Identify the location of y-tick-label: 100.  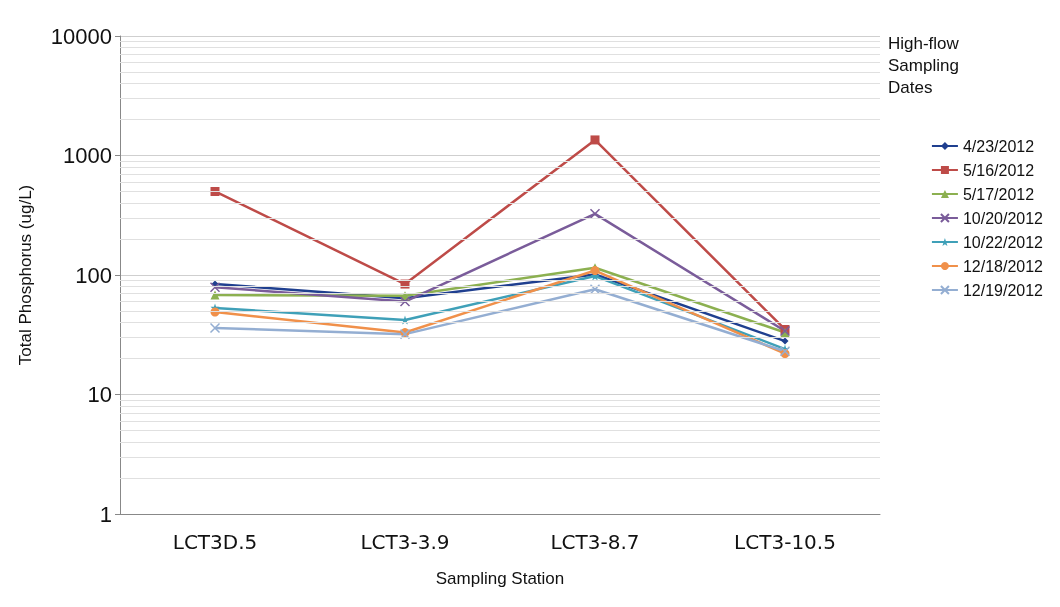
(93, 275).